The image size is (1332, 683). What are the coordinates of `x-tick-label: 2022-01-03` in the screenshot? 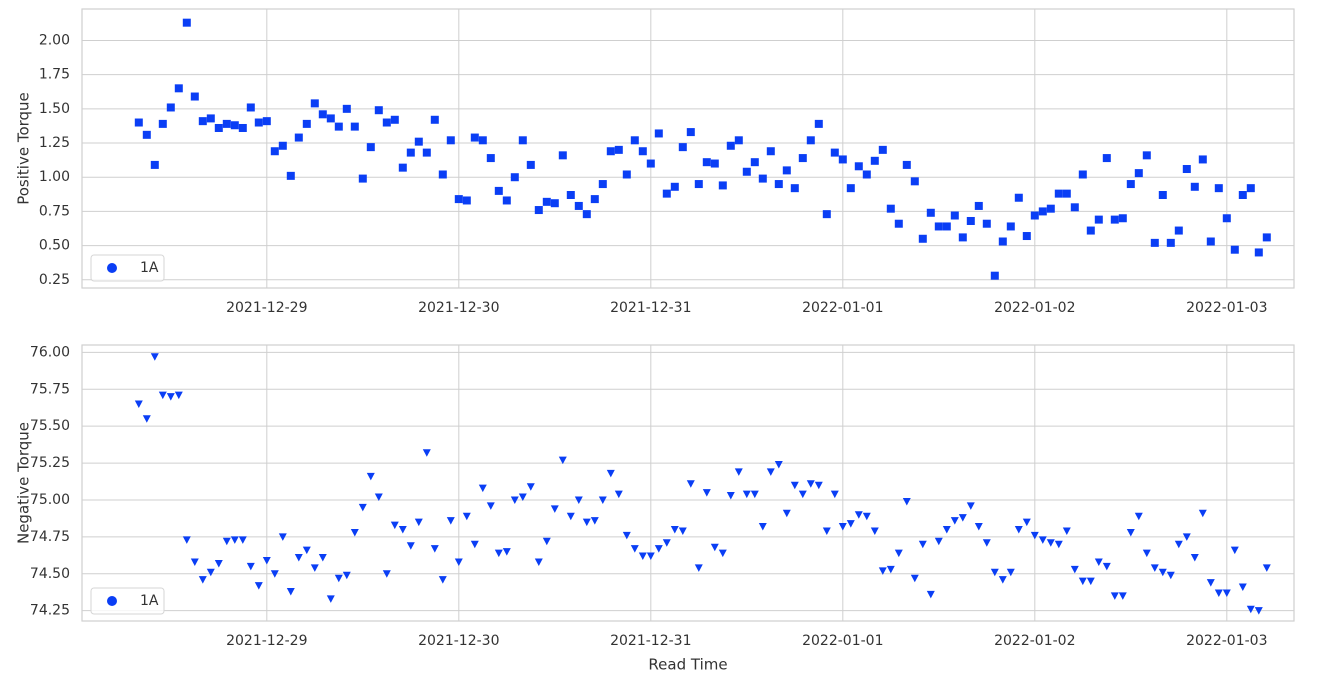 It's located at (1226, 308).